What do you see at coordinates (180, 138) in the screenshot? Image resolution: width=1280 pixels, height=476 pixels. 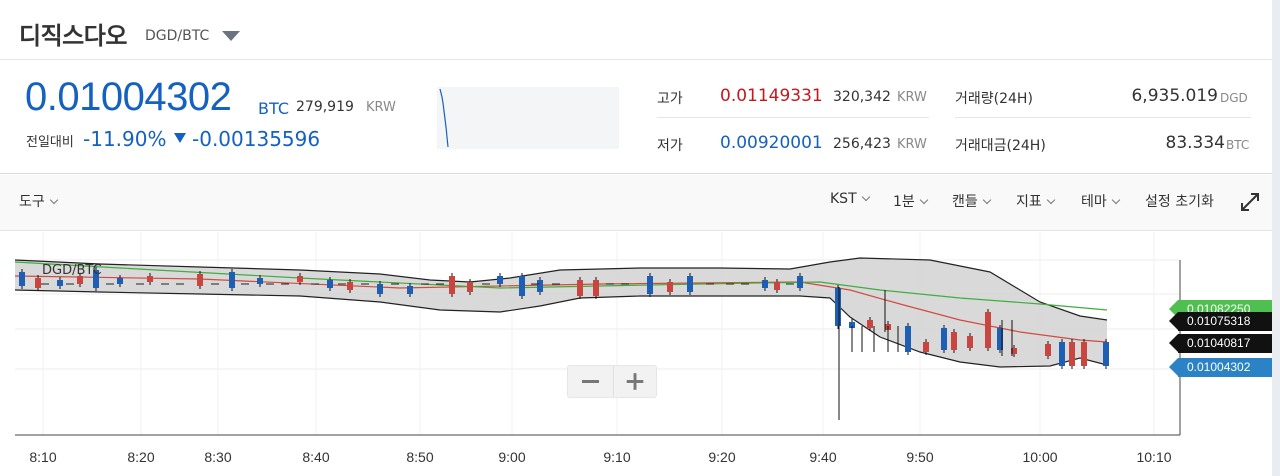 I see `down-triangle-icon` at bounding box center [180, 138].